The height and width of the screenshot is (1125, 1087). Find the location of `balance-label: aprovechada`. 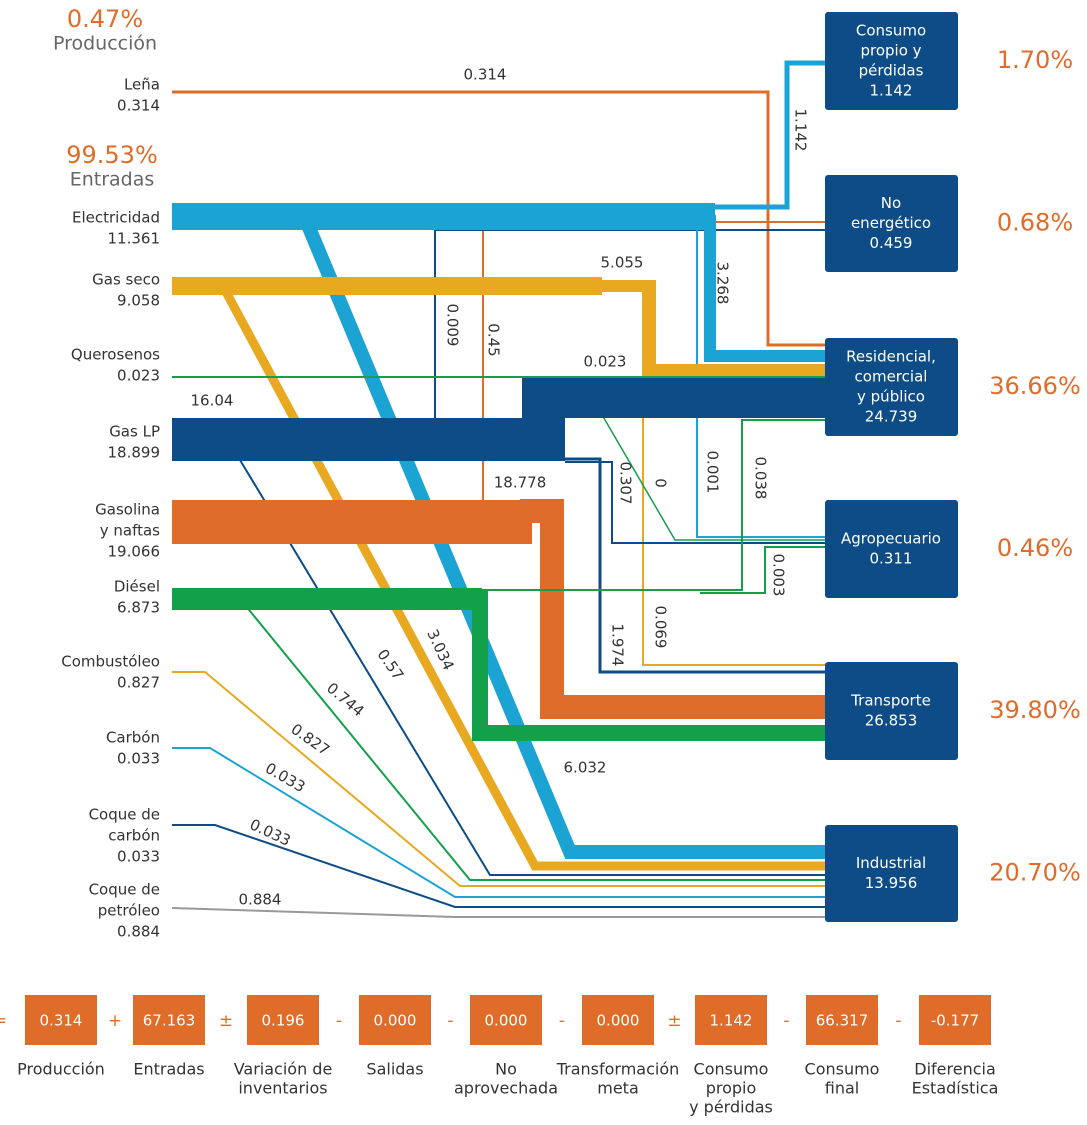

balance-label: aprovechada is located at coordinates (506, 1088).